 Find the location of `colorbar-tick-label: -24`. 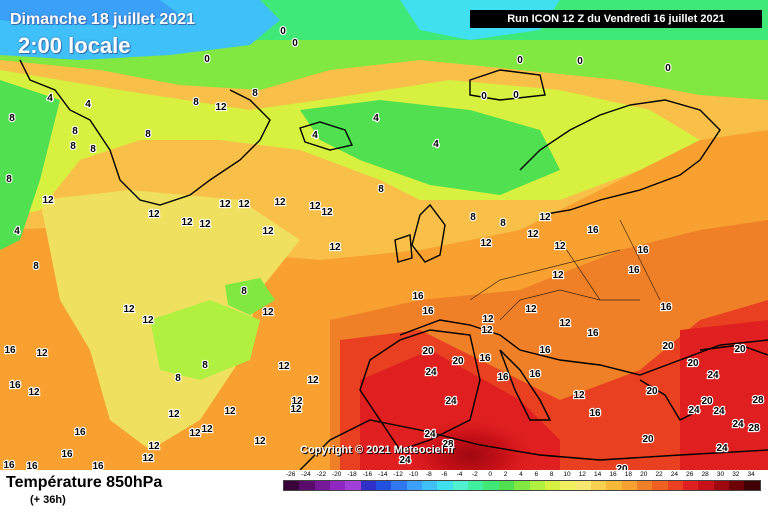

colorbar-tick-label: -24 is located at coordinates (306, 474).